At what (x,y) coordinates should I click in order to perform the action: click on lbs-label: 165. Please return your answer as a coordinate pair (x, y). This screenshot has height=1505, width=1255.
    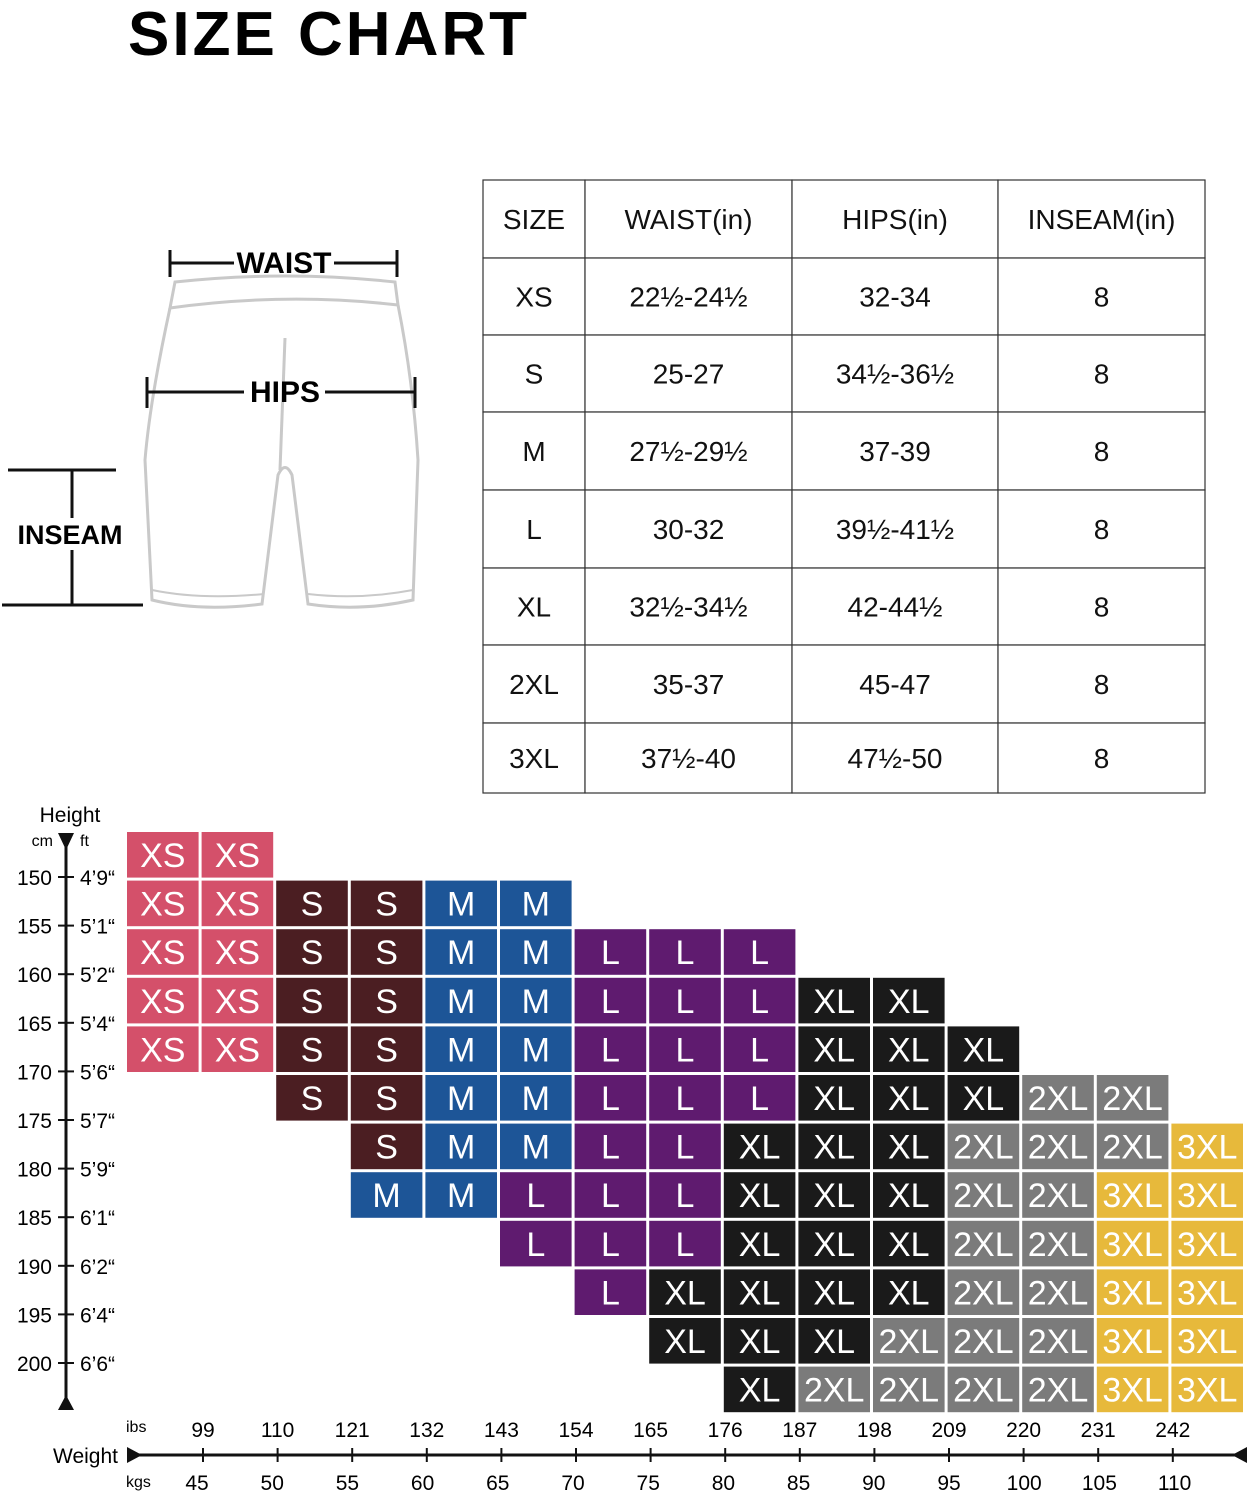
    Looking at the image, I should click on (650, 1430).